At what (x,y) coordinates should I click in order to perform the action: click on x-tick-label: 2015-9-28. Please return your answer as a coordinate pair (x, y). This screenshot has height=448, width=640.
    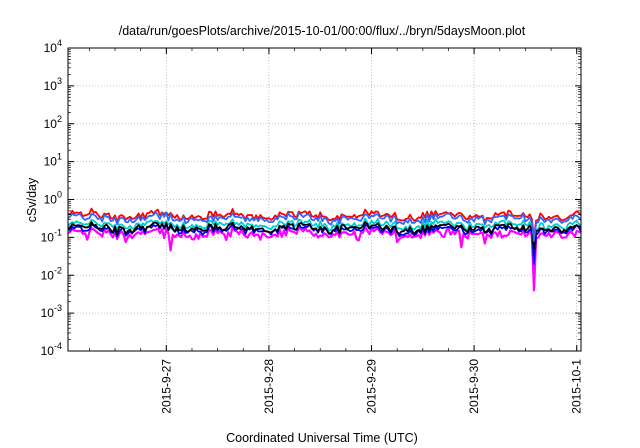
    Looking at the image, I should click on (269, 386).